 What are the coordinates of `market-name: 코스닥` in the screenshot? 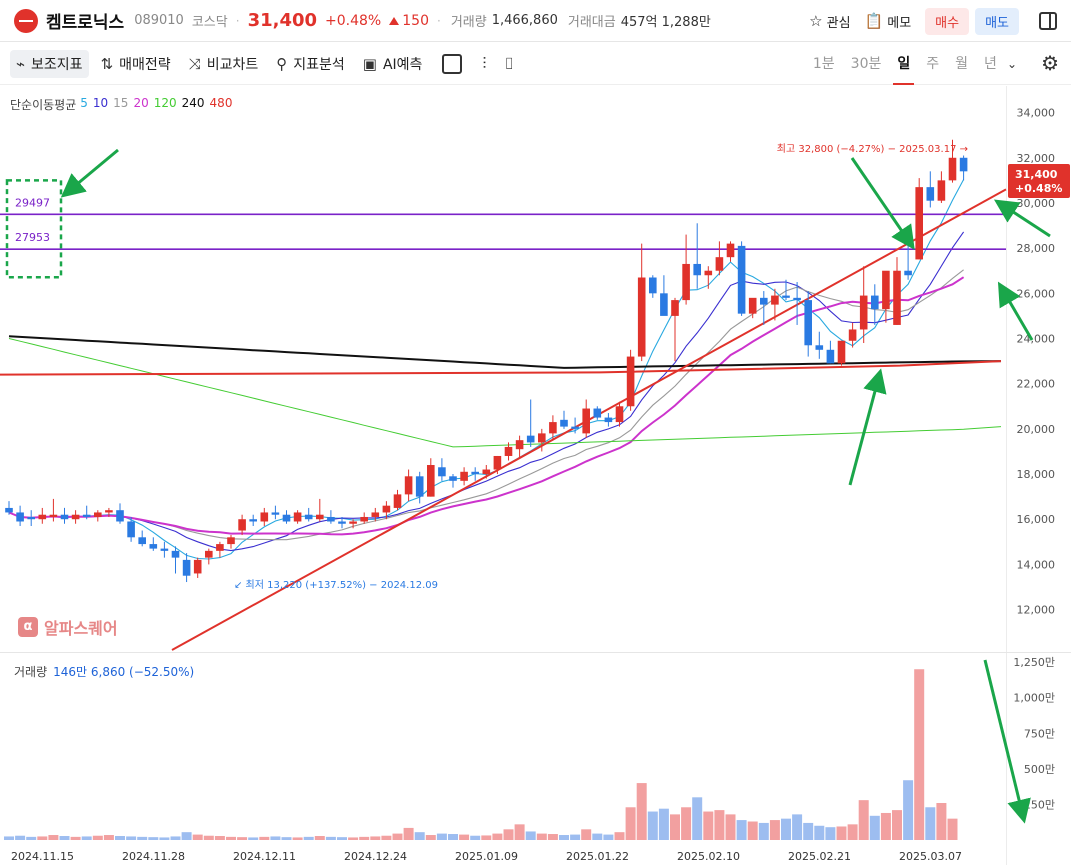 It's located at (209, 22).